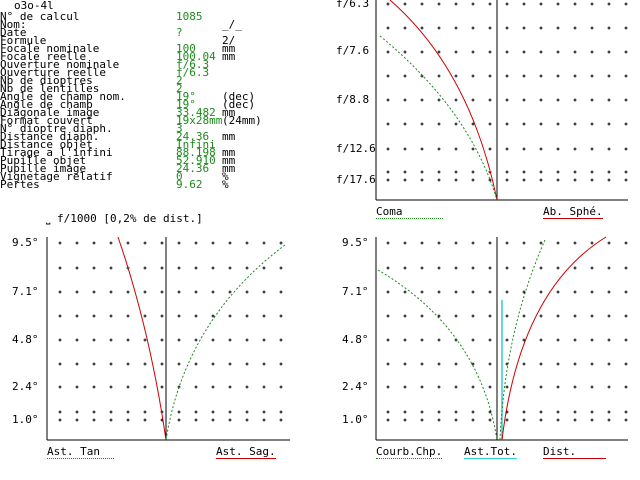  I want to click on y-axis-label: f/6.3, so click(353, 5).